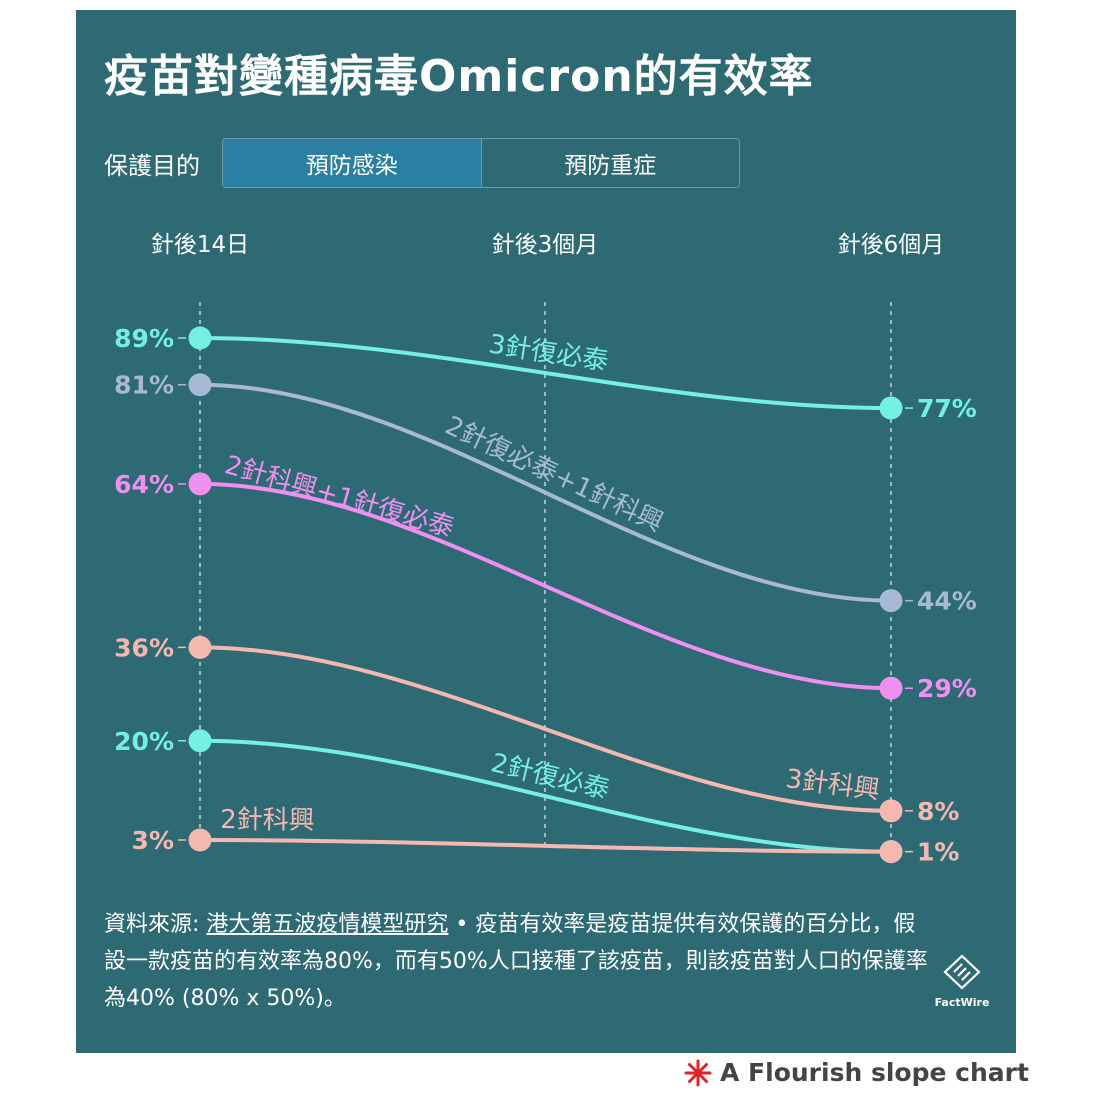 The width and height of the screenshot is (1093, 1107). I want to click on start-value-label: 81%, so click(144, 385).